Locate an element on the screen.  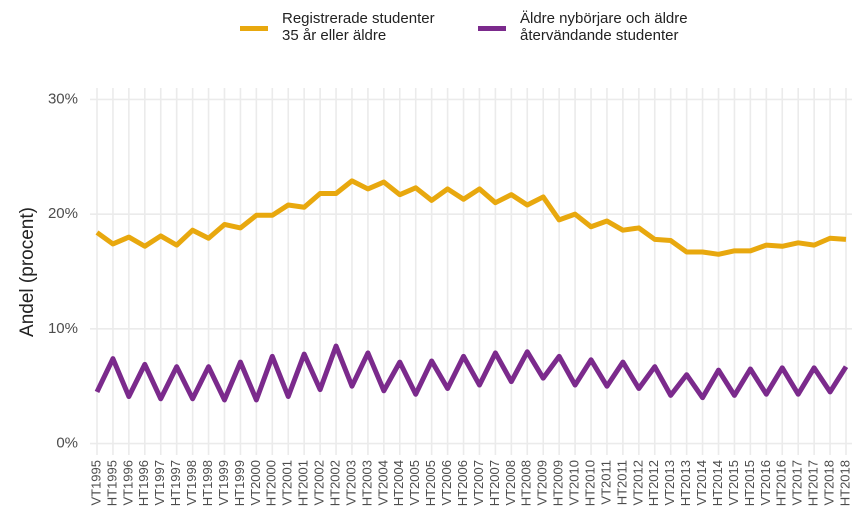
x-tick-label: VT2001 is located at coordinates (287, 483).